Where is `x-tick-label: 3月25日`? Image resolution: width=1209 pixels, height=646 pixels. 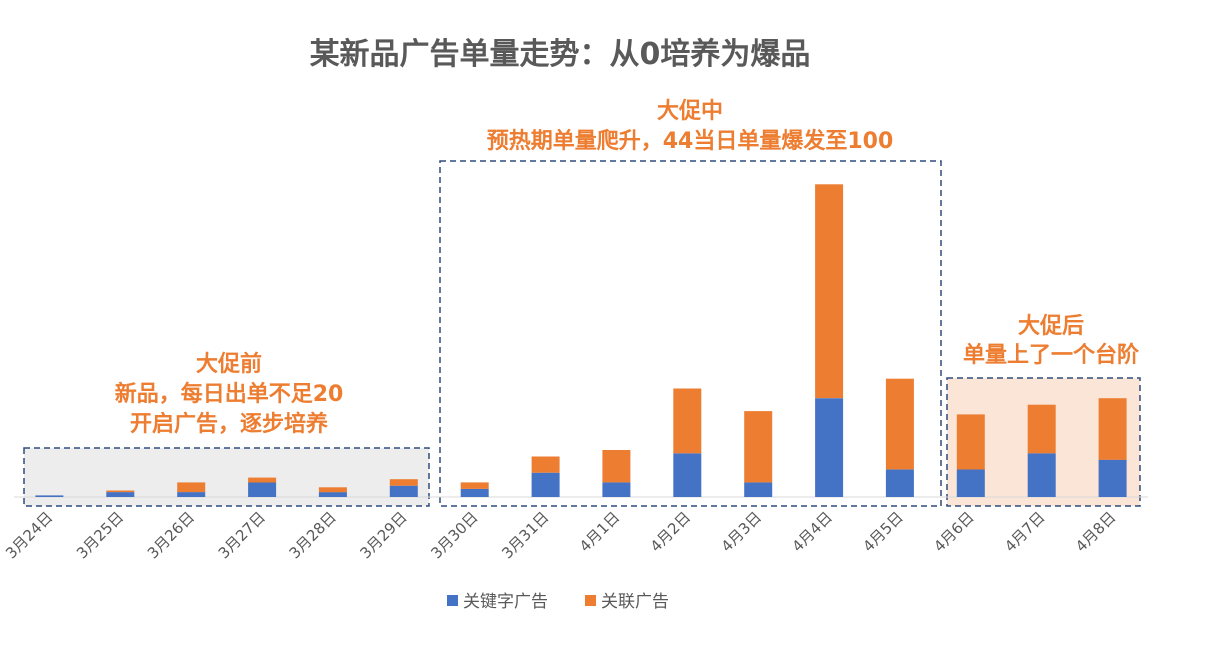
x-tick-label: 3月25日 is located at coordinates (100, 535).